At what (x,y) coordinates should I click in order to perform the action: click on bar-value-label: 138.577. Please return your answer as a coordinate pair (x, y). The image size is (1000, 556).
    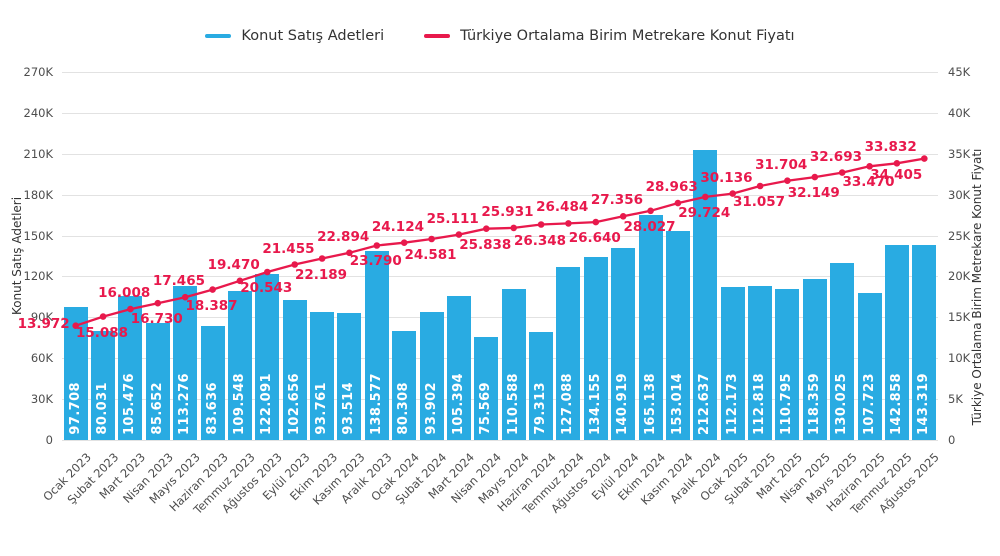
    Looking at the image, I should click on (376, 403).